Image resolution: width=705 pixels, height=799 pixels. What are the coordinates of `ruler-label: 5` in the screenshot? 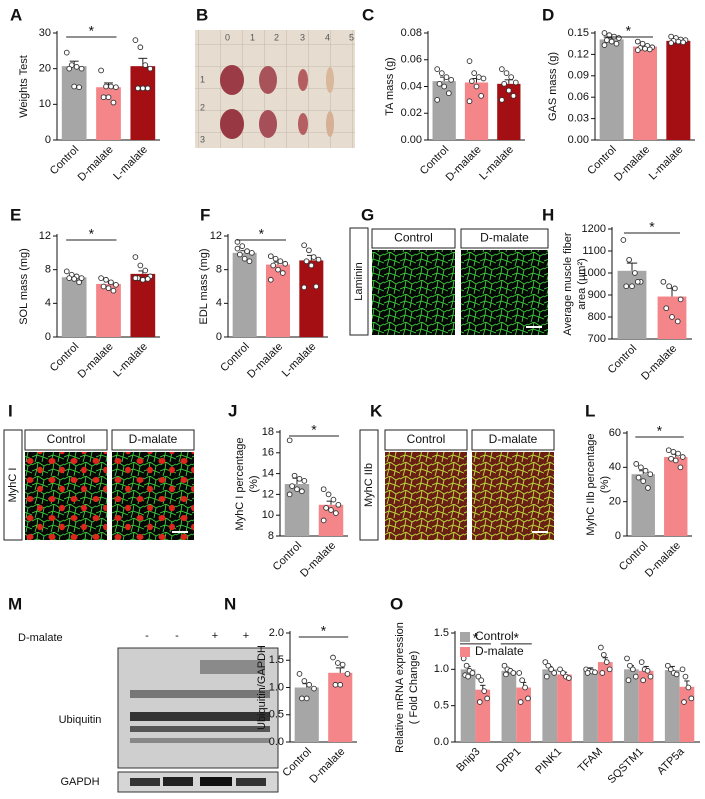 It's located at (351, 37).